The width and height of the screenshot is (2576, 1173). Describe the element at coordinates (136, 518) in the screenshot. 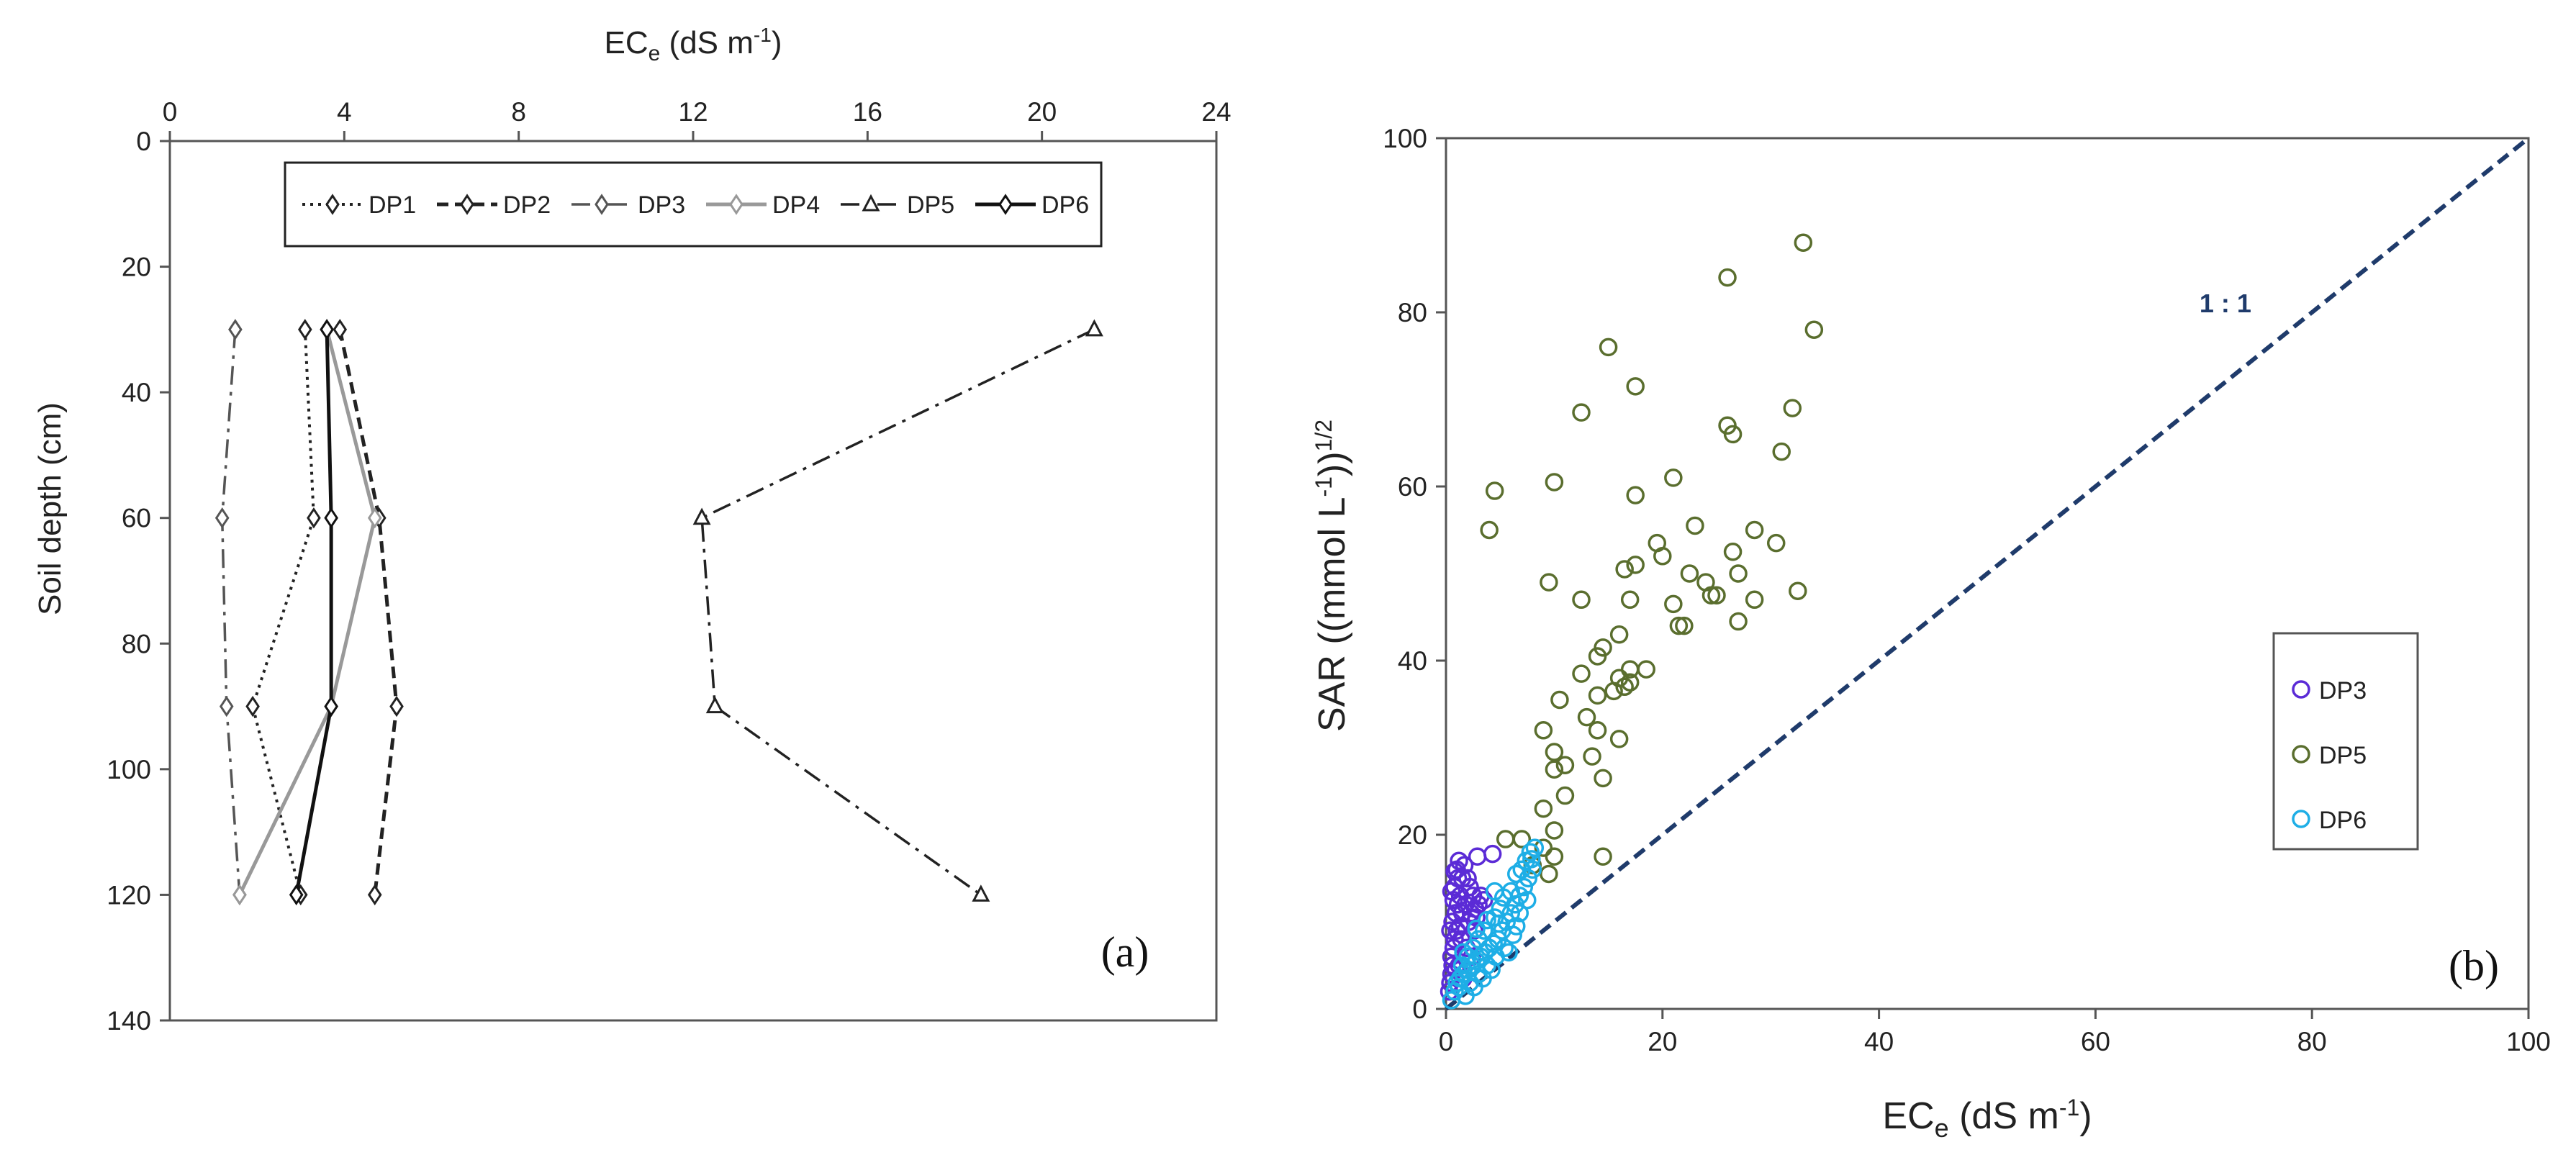

I see `panel-a-y-tick-label: 60` at that location.